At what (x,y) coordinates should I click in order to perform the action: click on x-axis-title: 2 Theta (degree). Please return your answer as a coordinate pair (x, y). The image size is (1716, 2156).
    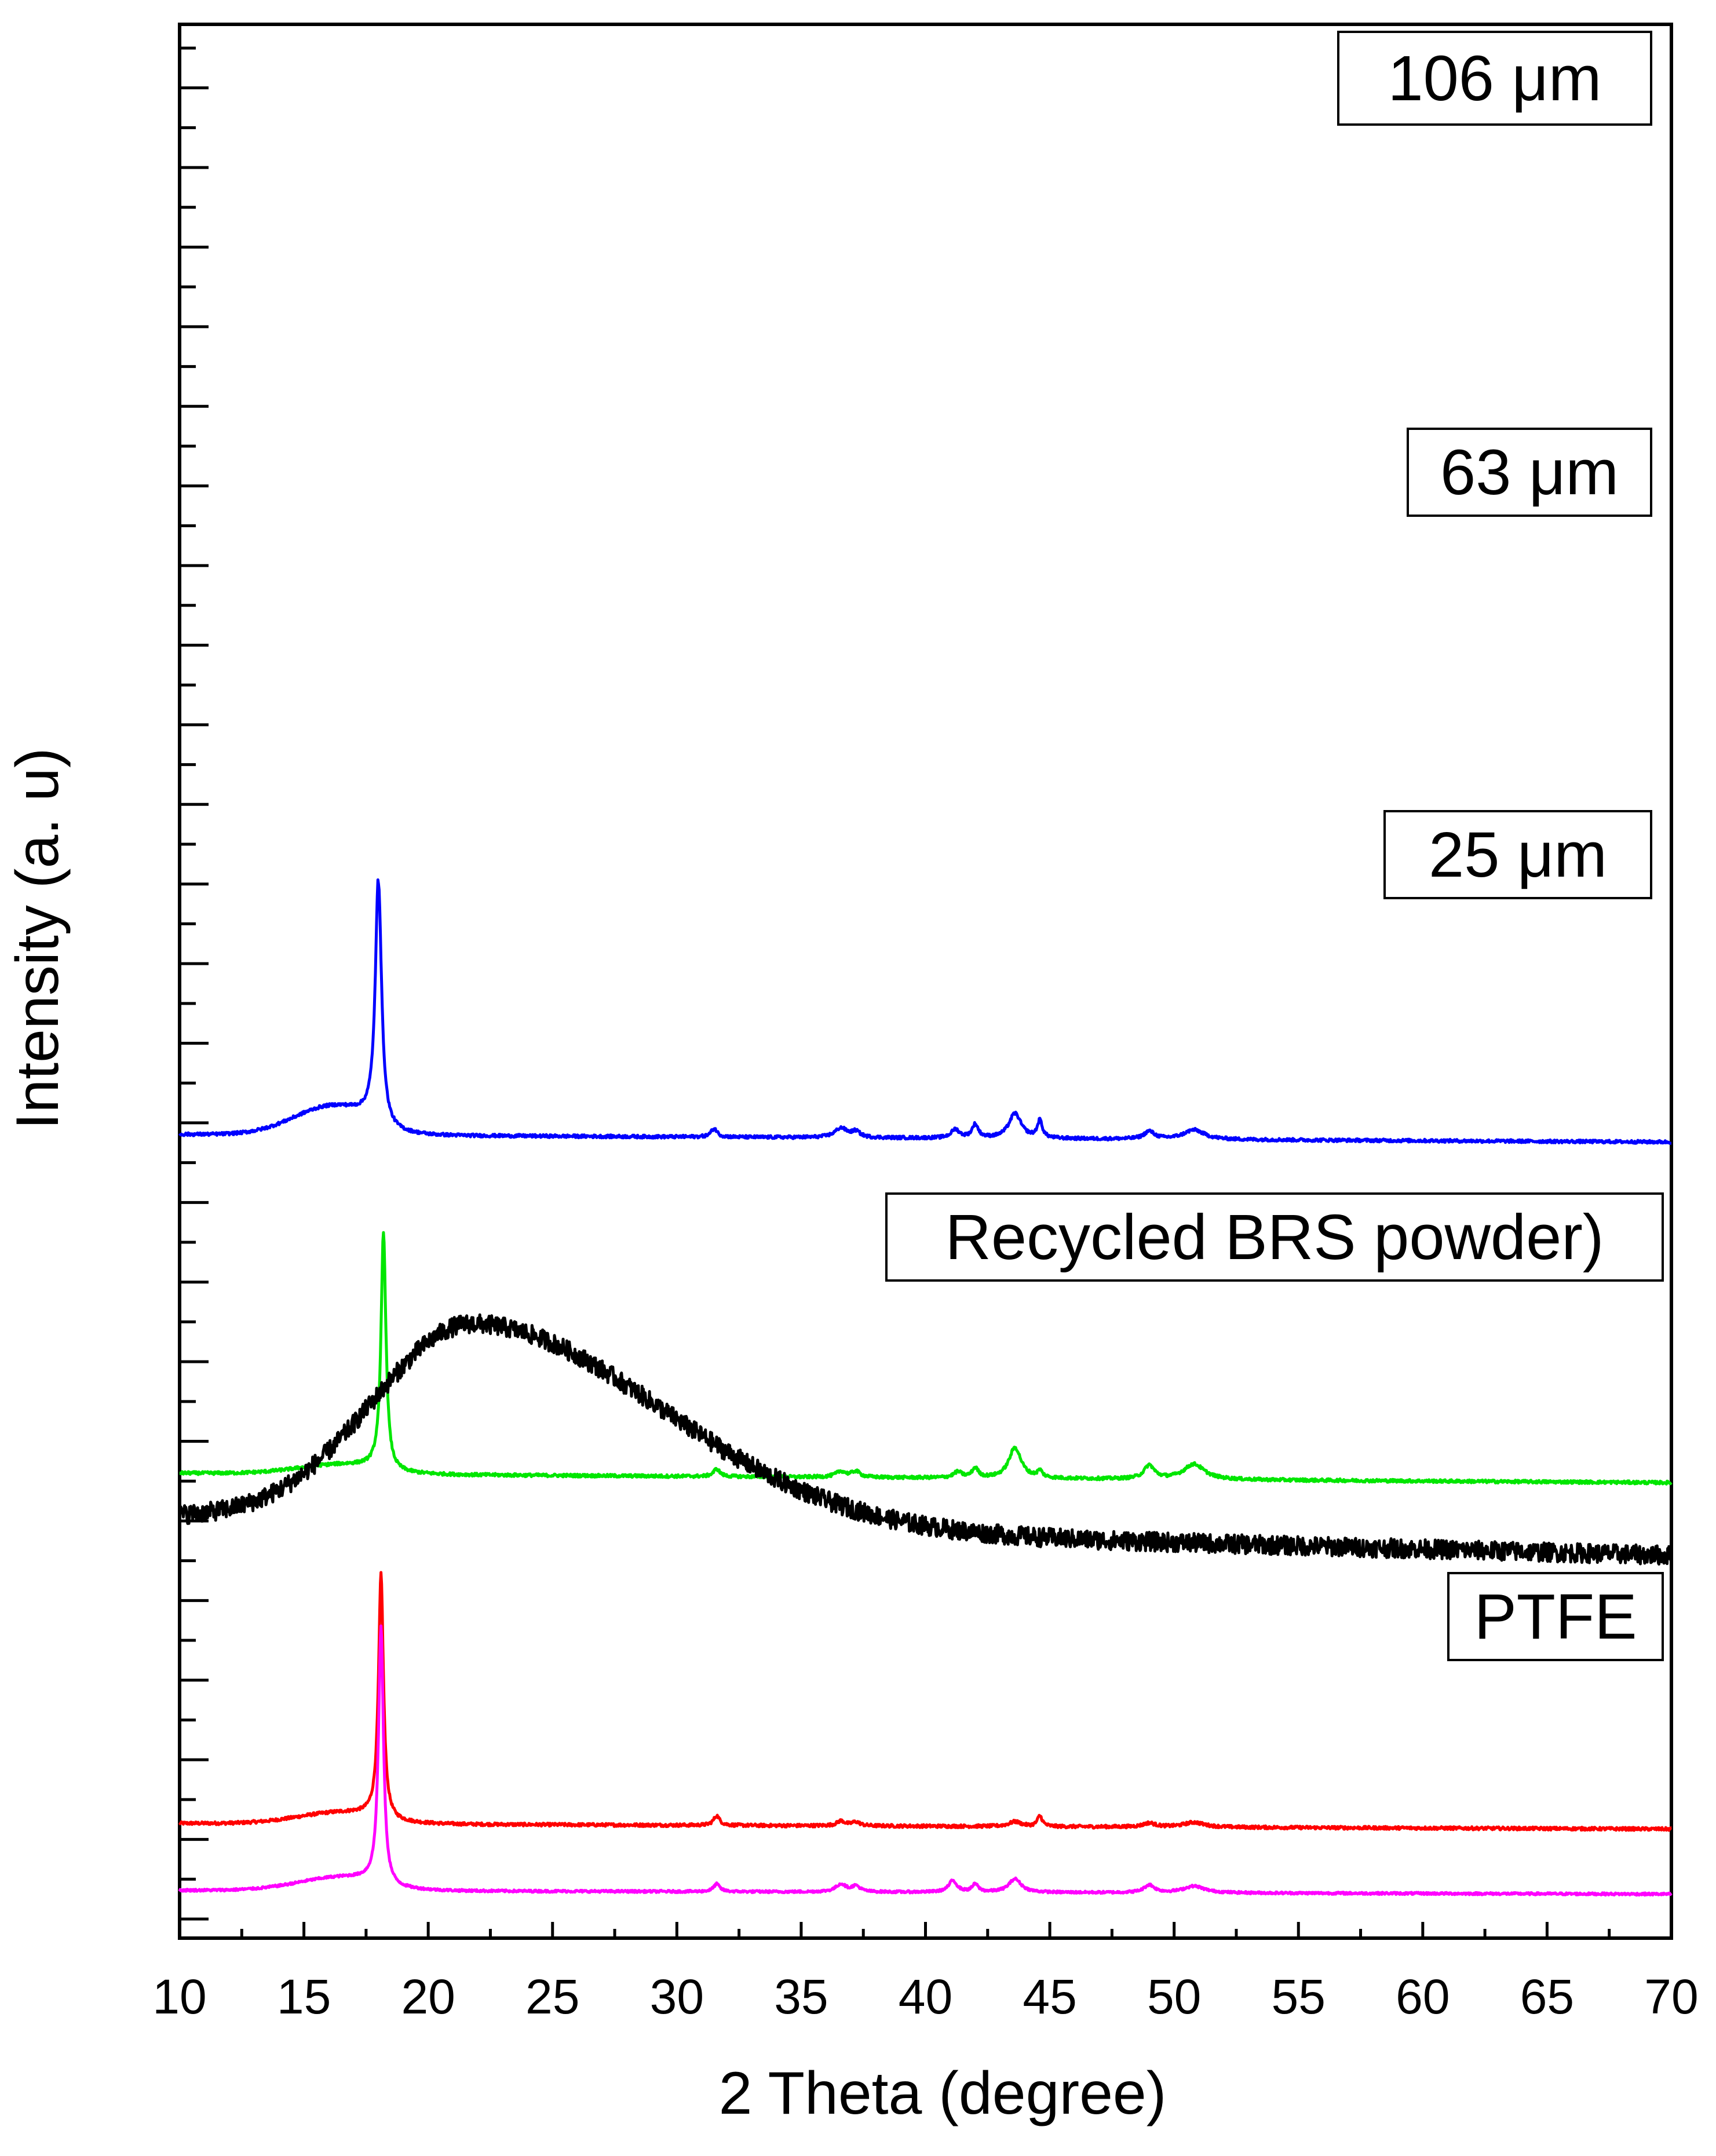
    Looking at the image, I should click on (943, 2093).